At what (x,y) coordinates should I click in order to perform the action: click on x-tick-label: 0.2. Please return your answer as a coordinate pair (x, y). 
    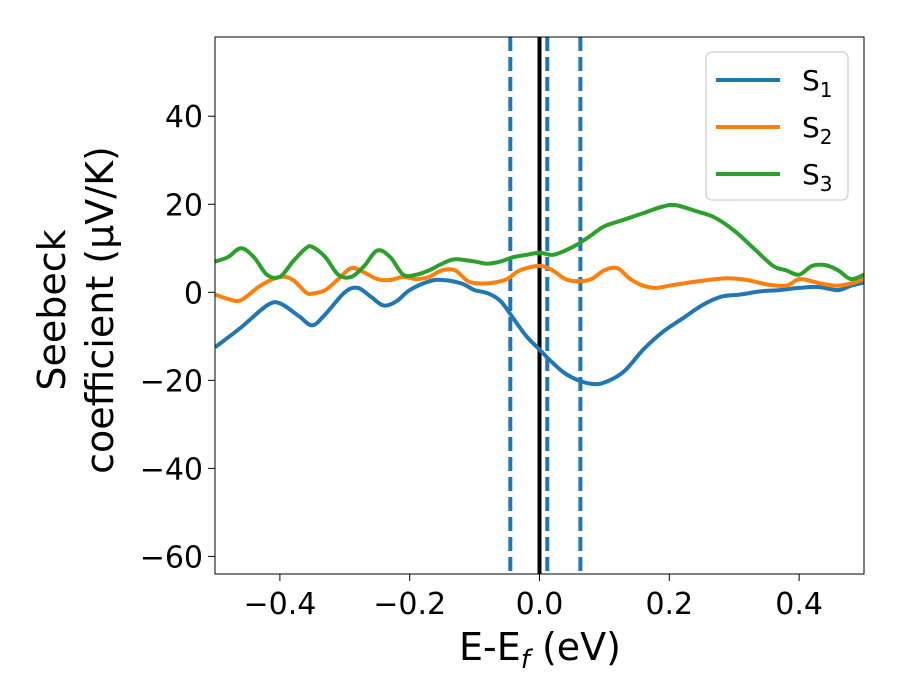
    Looking at the image, I should click on (669, 604).